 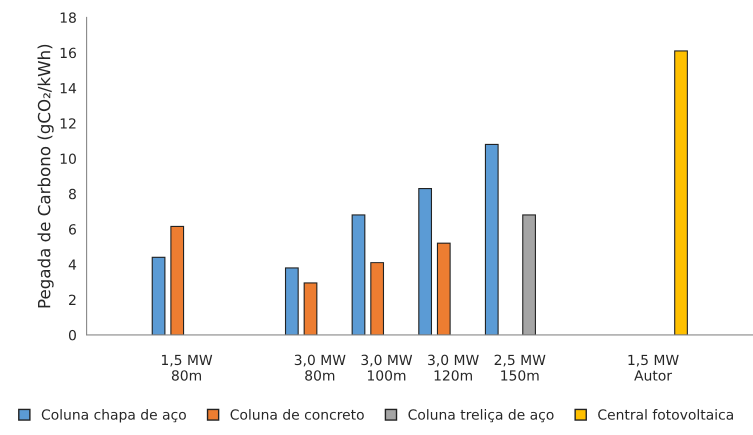 What do you see at coordinates (72, 299) in the screenshot?
I see `y-tick-label: 2` at bounding box center [72, 299].